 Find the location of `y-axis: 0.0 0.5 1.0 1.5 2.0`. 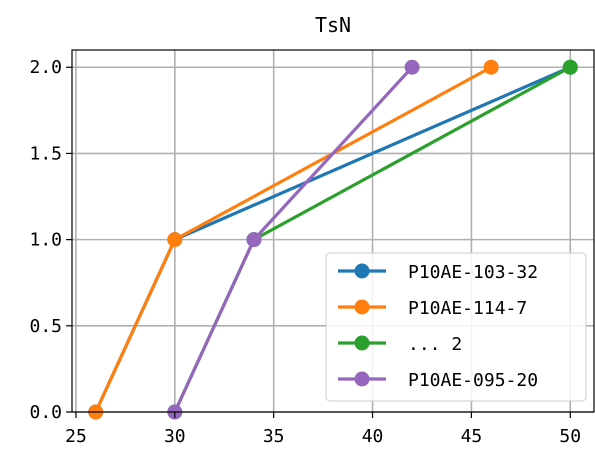

y-axis: 0.0 0.5 1.0 1.5 2.0 is located at coordinates (50, 240).